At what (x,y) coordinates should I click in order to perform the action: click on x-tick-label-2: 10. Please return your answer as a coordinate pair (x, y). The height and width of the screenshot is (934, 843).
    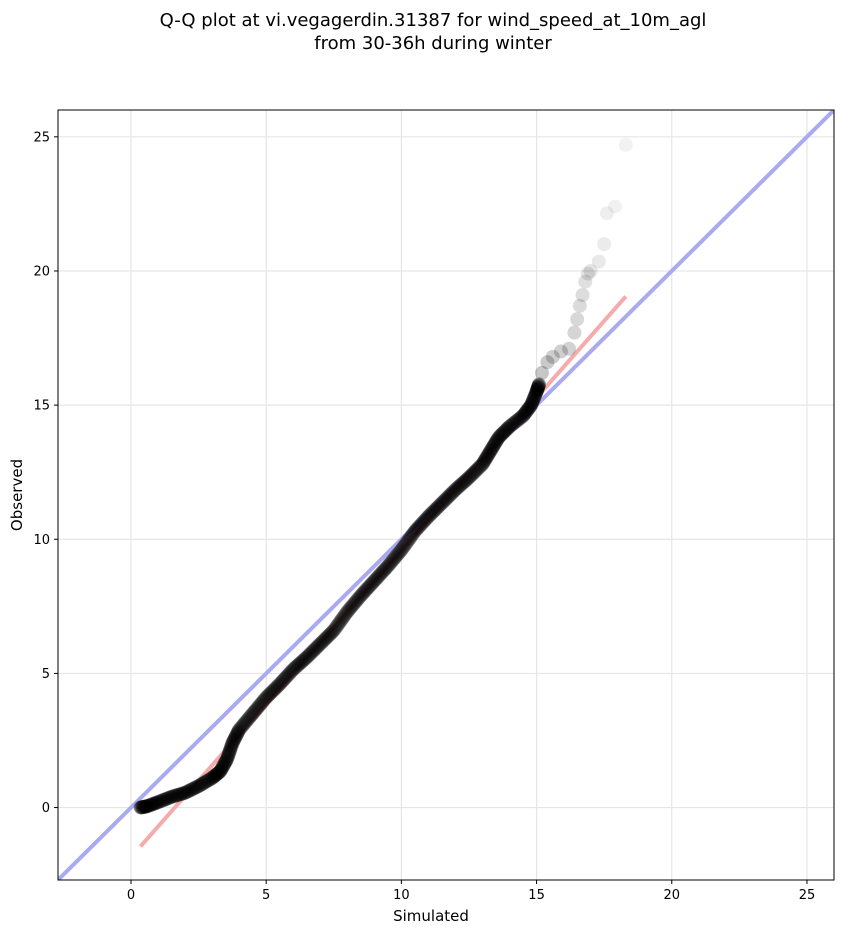
    Looking at the image, I should click on (401, 895).